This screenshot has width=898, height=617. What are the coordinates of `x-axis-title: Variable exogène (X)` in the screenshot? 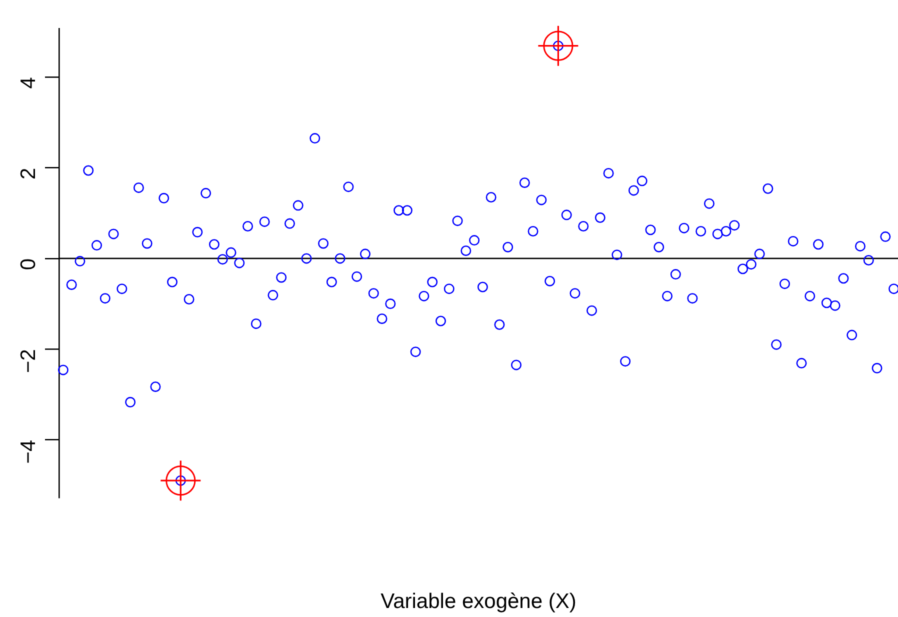 It's located at (478, 602).